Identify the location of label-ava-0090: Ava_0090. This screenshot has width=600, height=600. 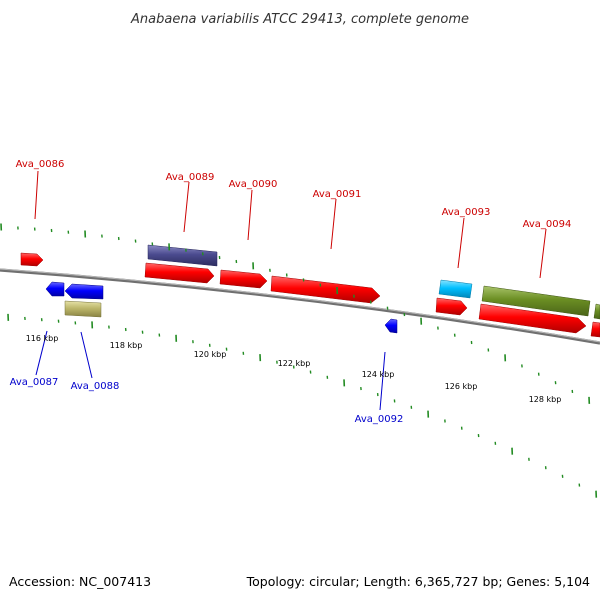
(253, 184).